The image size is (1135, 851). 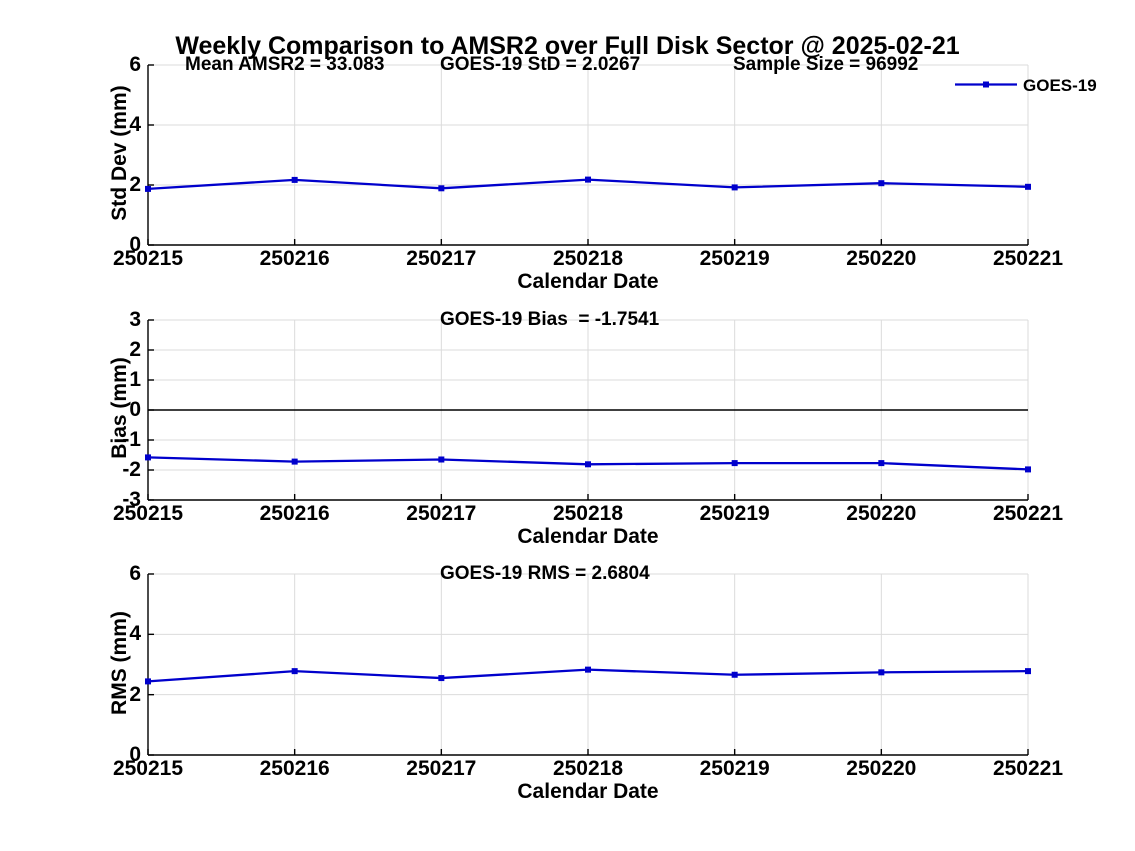 What do you see at coordinates (545, 573) in the screenshot?
I see `annotation-goes19-rms: GOES-19 RMS = 2.6804` at bounding box center [545, 573].